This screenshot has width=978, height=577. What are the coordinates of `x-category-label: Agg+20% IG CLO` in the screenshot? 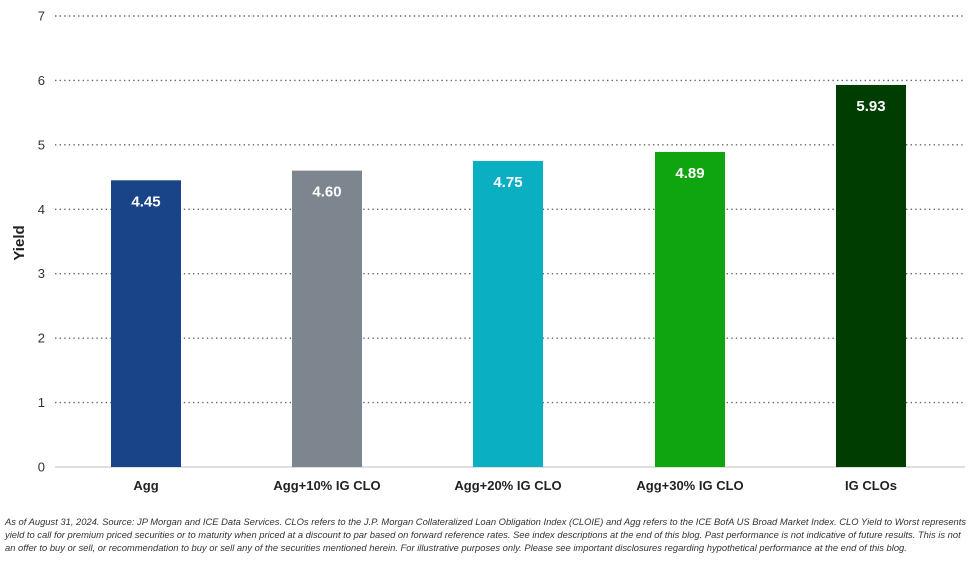 It's located at (507, 485).